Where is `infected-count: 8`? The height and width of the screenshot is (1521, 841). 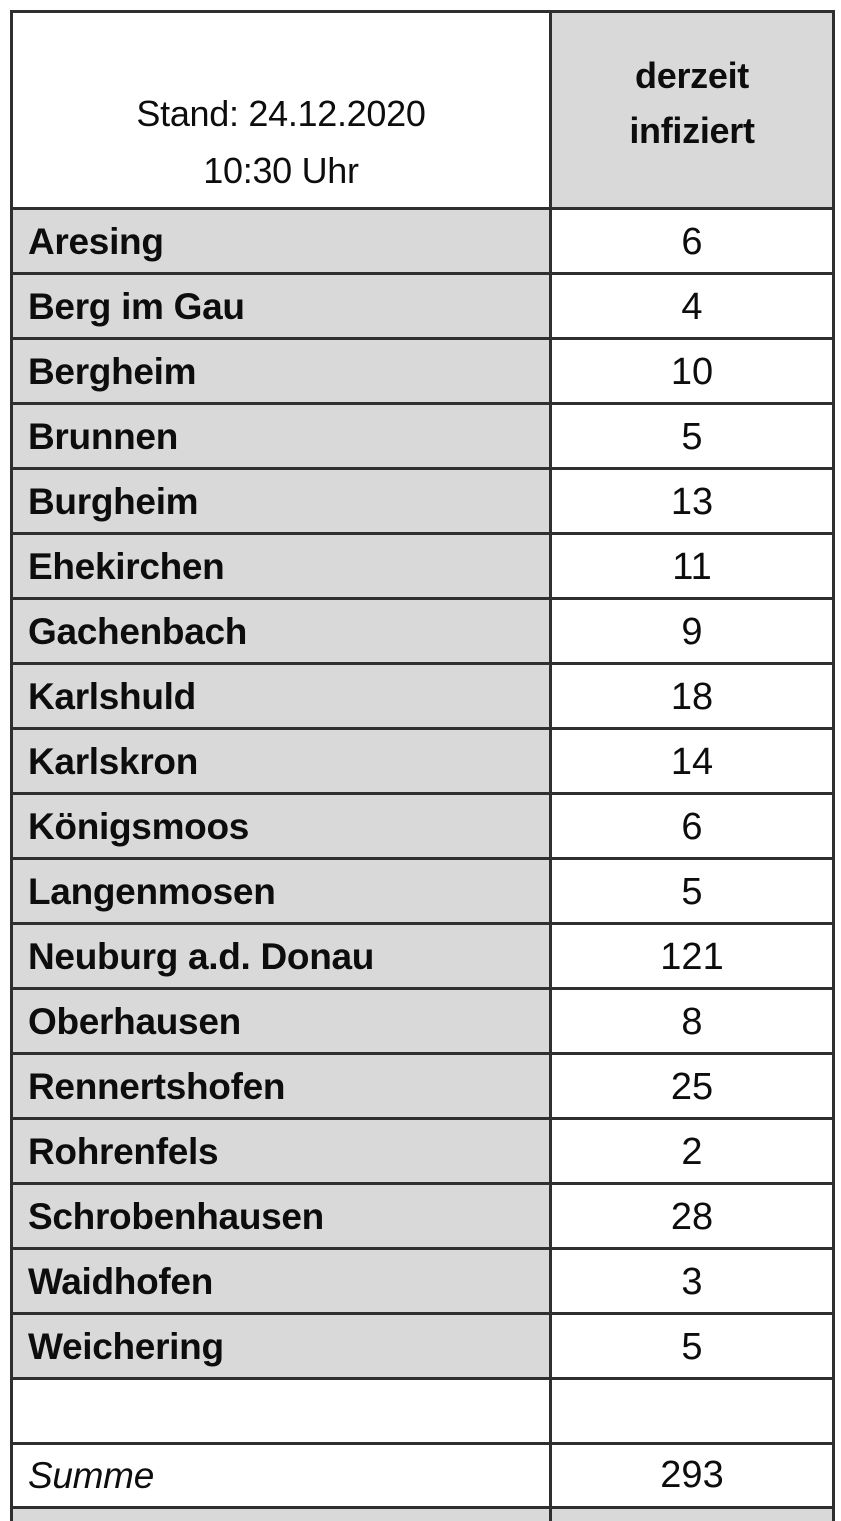
infected-count: 8 is located at coordinates (692, 1021).